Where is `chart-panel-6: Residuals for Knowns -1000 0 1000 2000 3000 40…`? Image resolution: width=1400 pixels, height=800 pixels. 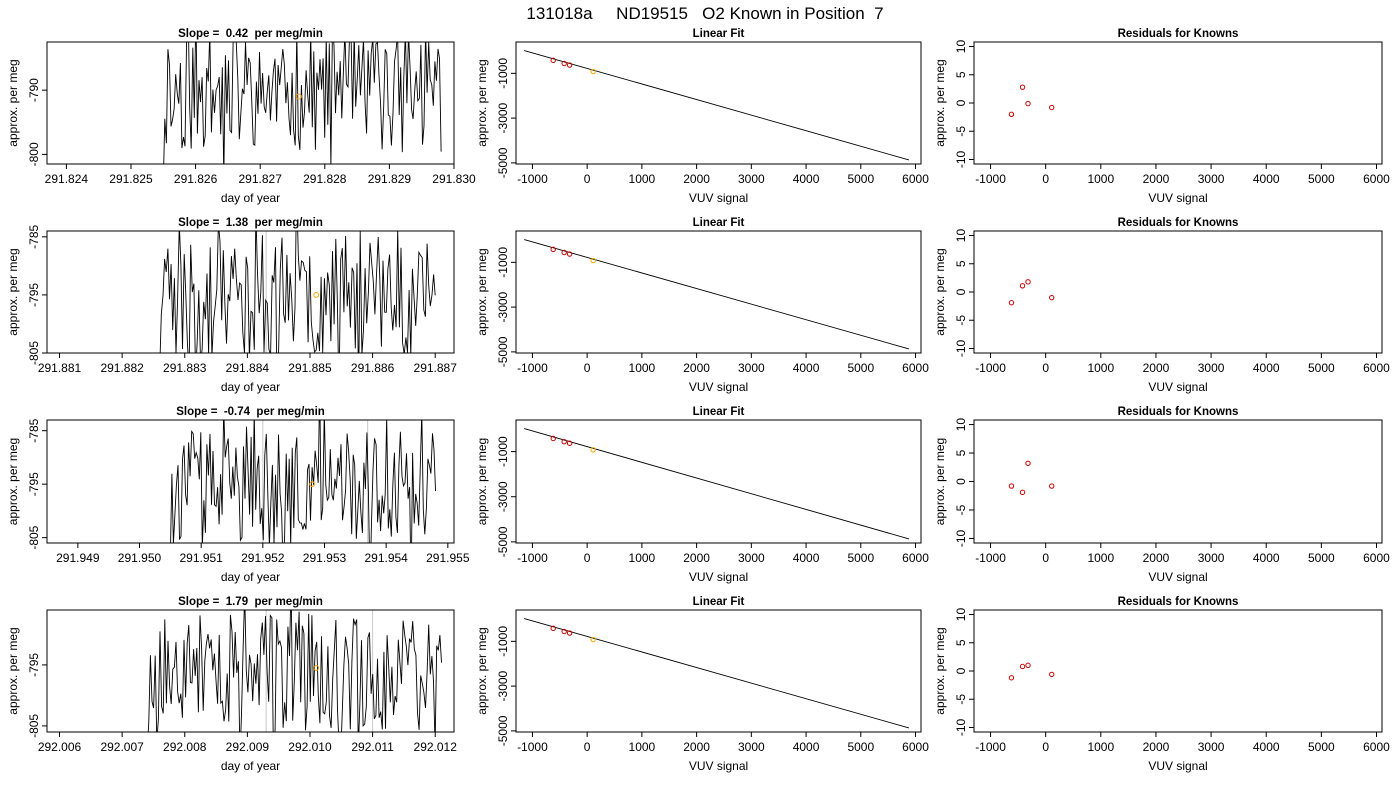
chart-panel-6: Residuals for Knowns -1000 0 1000 2000 3000 40… is located at coordinates (1161, 305).